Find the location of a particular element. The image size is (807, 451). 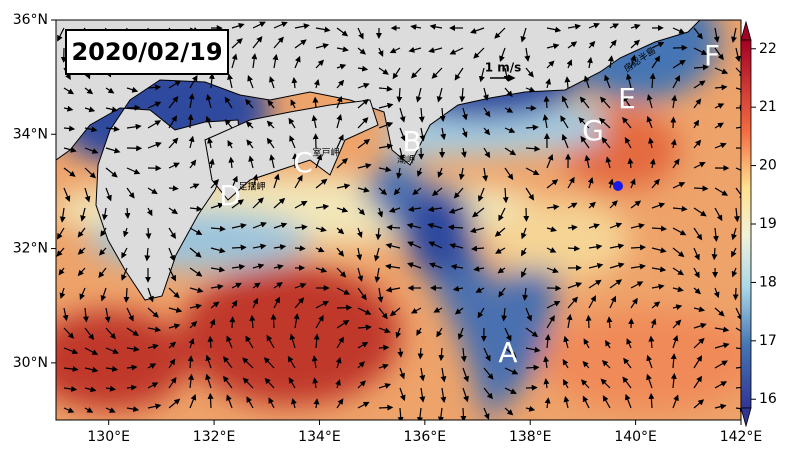

colorbar-tick-label: 17 is located at coordinates (768, 341).